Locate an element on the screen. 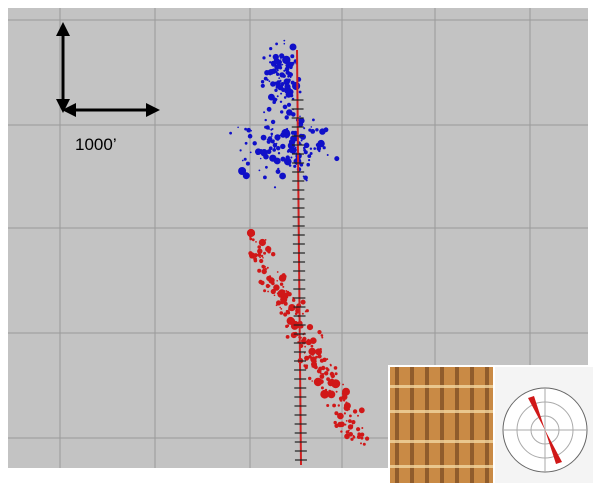 The height and width of the screenshot is (483, 593). rose-petal is located at coordinates (553, 447).